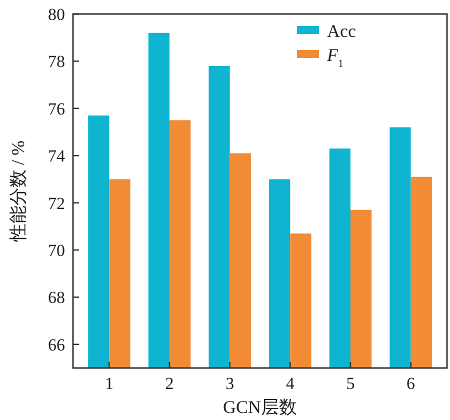 Image resolution: width=450 pixels, height=420 pixels. Describe the element at coordinates (56, 298) in the screenshot. I see `y-tick-label: 68` at that location.